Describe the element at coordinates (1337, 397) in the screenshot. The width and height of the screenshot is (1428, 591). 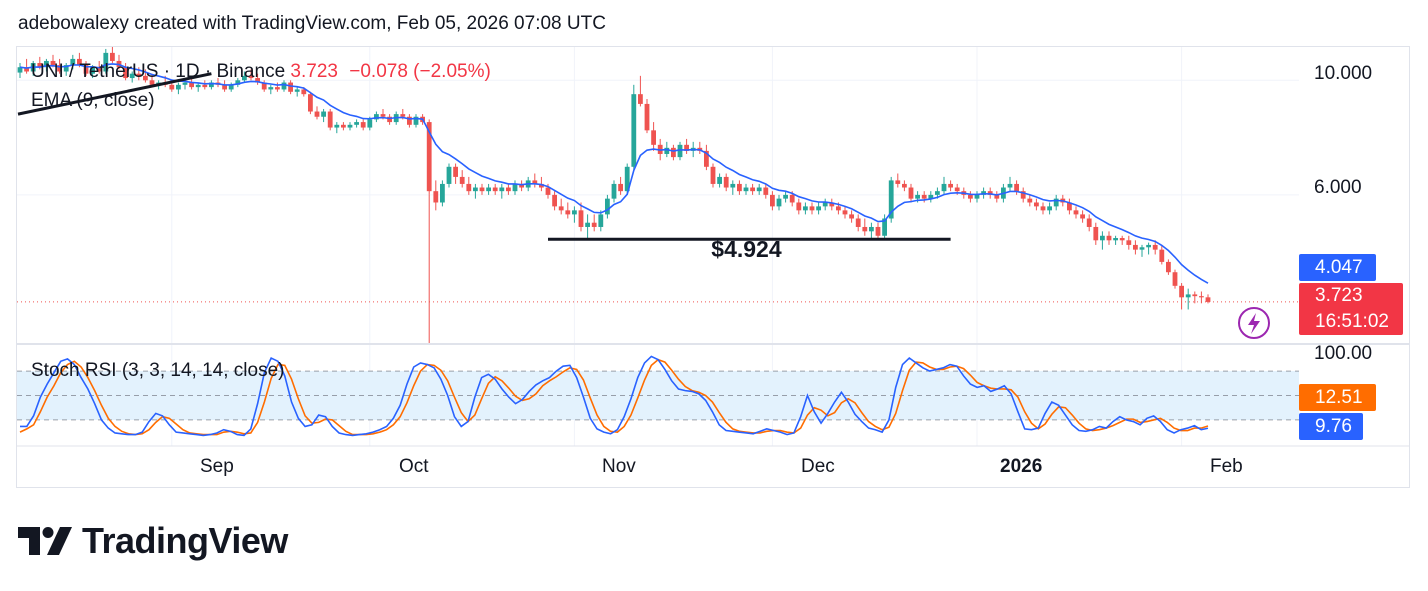
I see `stoch-d-tag: 12.51` at that location.